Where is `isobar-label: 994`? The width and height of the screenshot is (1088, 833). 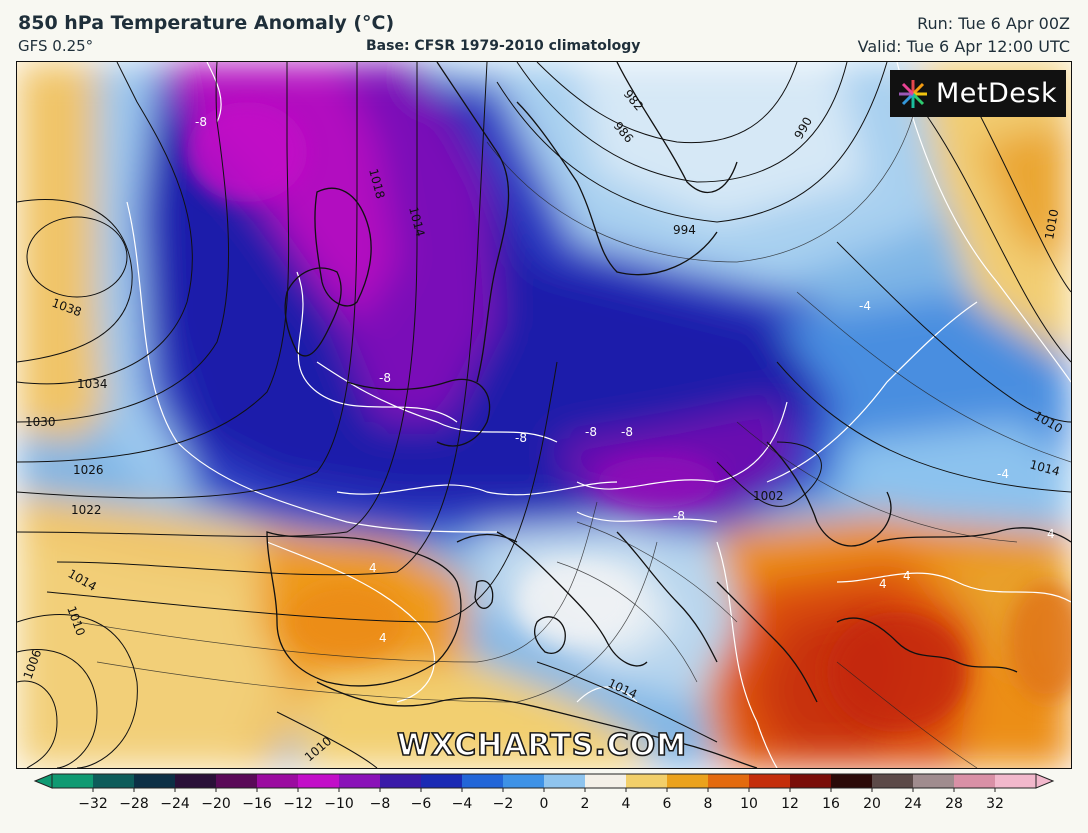 isobar-label: 994 is located at coordinates (684, 230).